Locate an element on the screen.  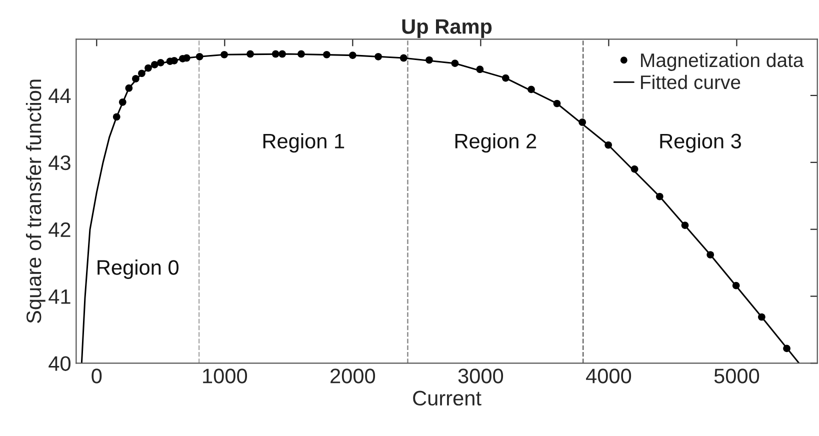
y-tick-label: 44 is located at coordinates (59, 96).